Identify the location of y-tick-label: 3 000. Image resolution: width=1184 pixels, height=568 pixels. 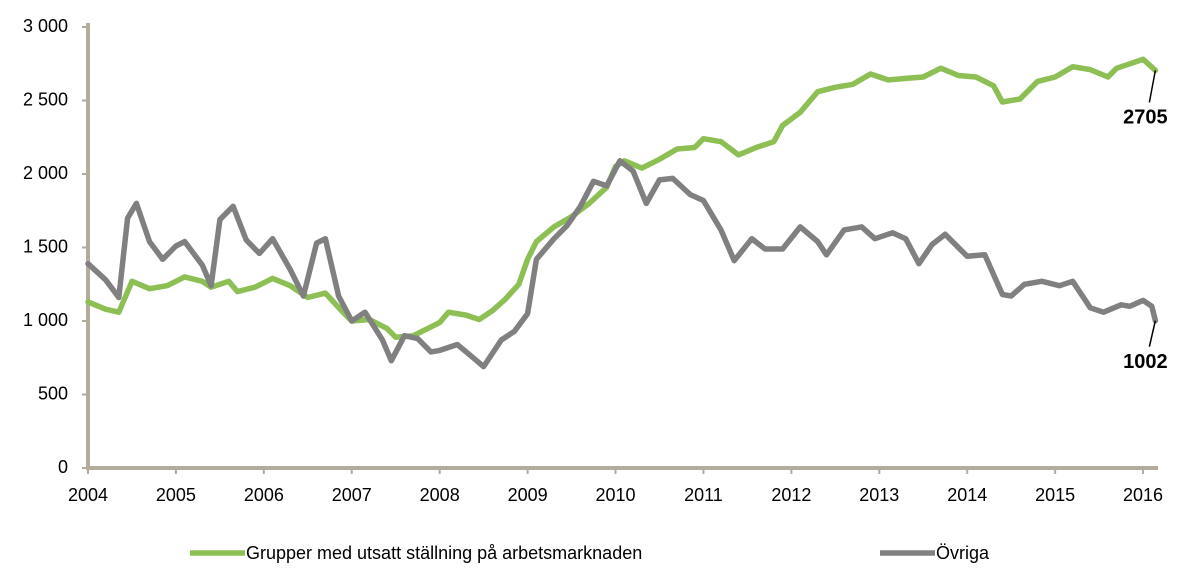
(45, 26).